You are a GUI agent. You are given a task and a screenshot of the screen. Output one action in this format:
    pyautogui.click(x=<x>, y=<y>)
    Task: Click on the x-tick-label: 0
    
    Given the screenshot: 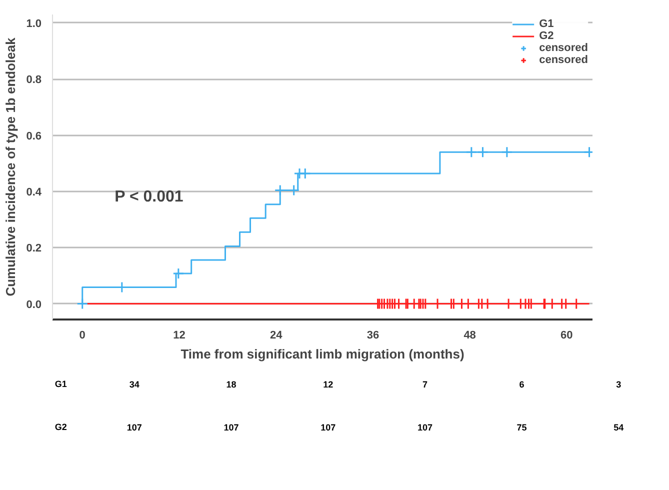 What is the action you would take?
    pyautogui.click(x=82, y=336)
    